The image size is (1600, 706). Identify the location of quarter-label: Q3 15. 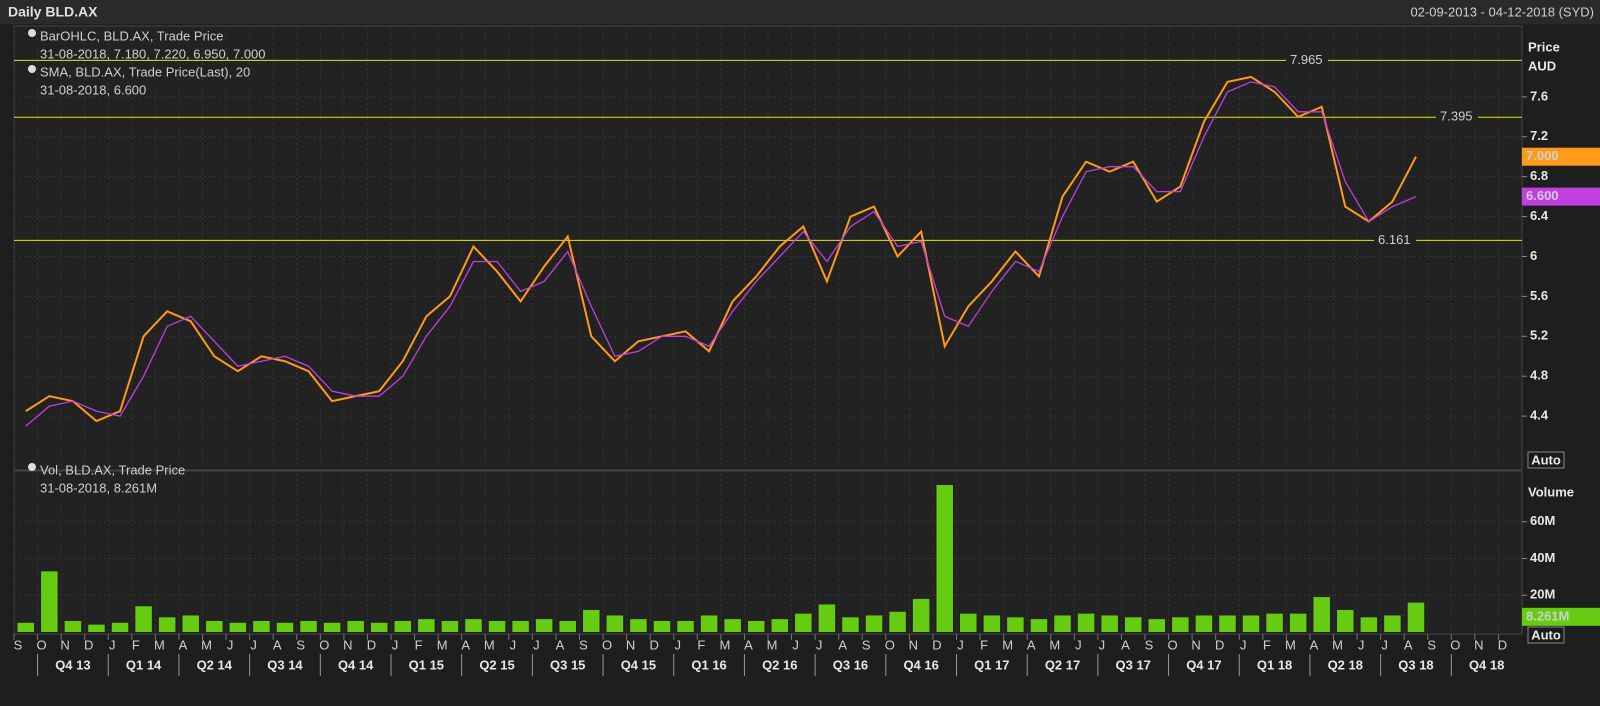
(567, 664).